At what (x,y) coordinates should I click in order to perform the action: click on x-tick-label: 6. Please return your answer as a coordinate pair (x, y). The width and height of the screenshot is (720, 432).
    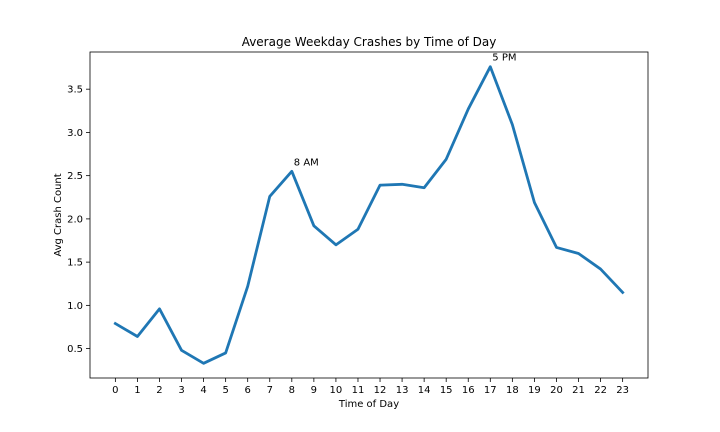
    Looking at the image, I should click on (248, 390).